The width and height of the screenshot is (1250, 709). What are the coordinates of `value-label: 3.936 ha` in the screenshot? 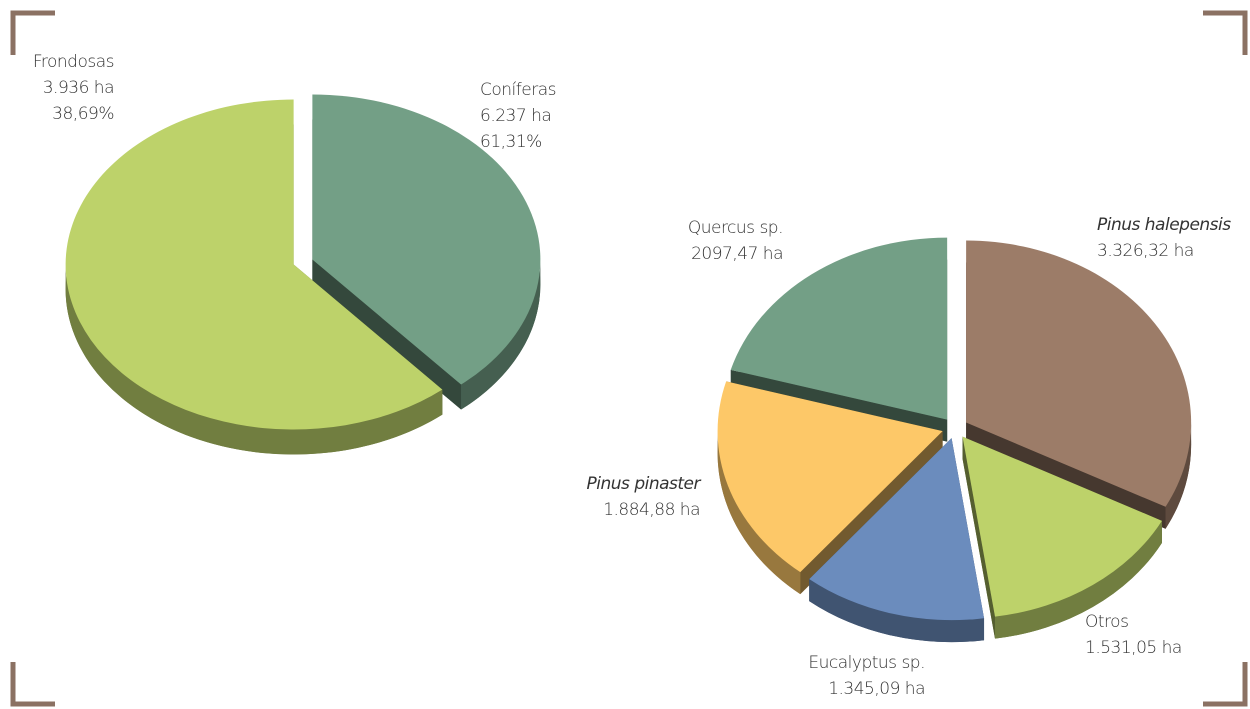 It's located at (78, 88).